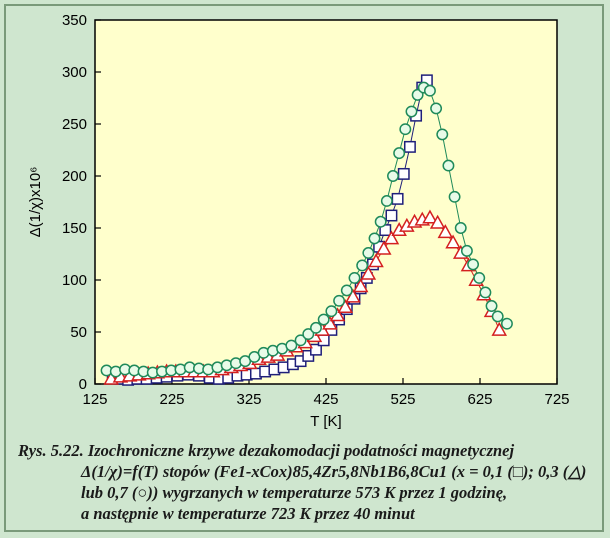  What do you see at coordinates (402, 399) in the screenshot?
I see `x-tick-label: 525` at bounding box center [402, 399].